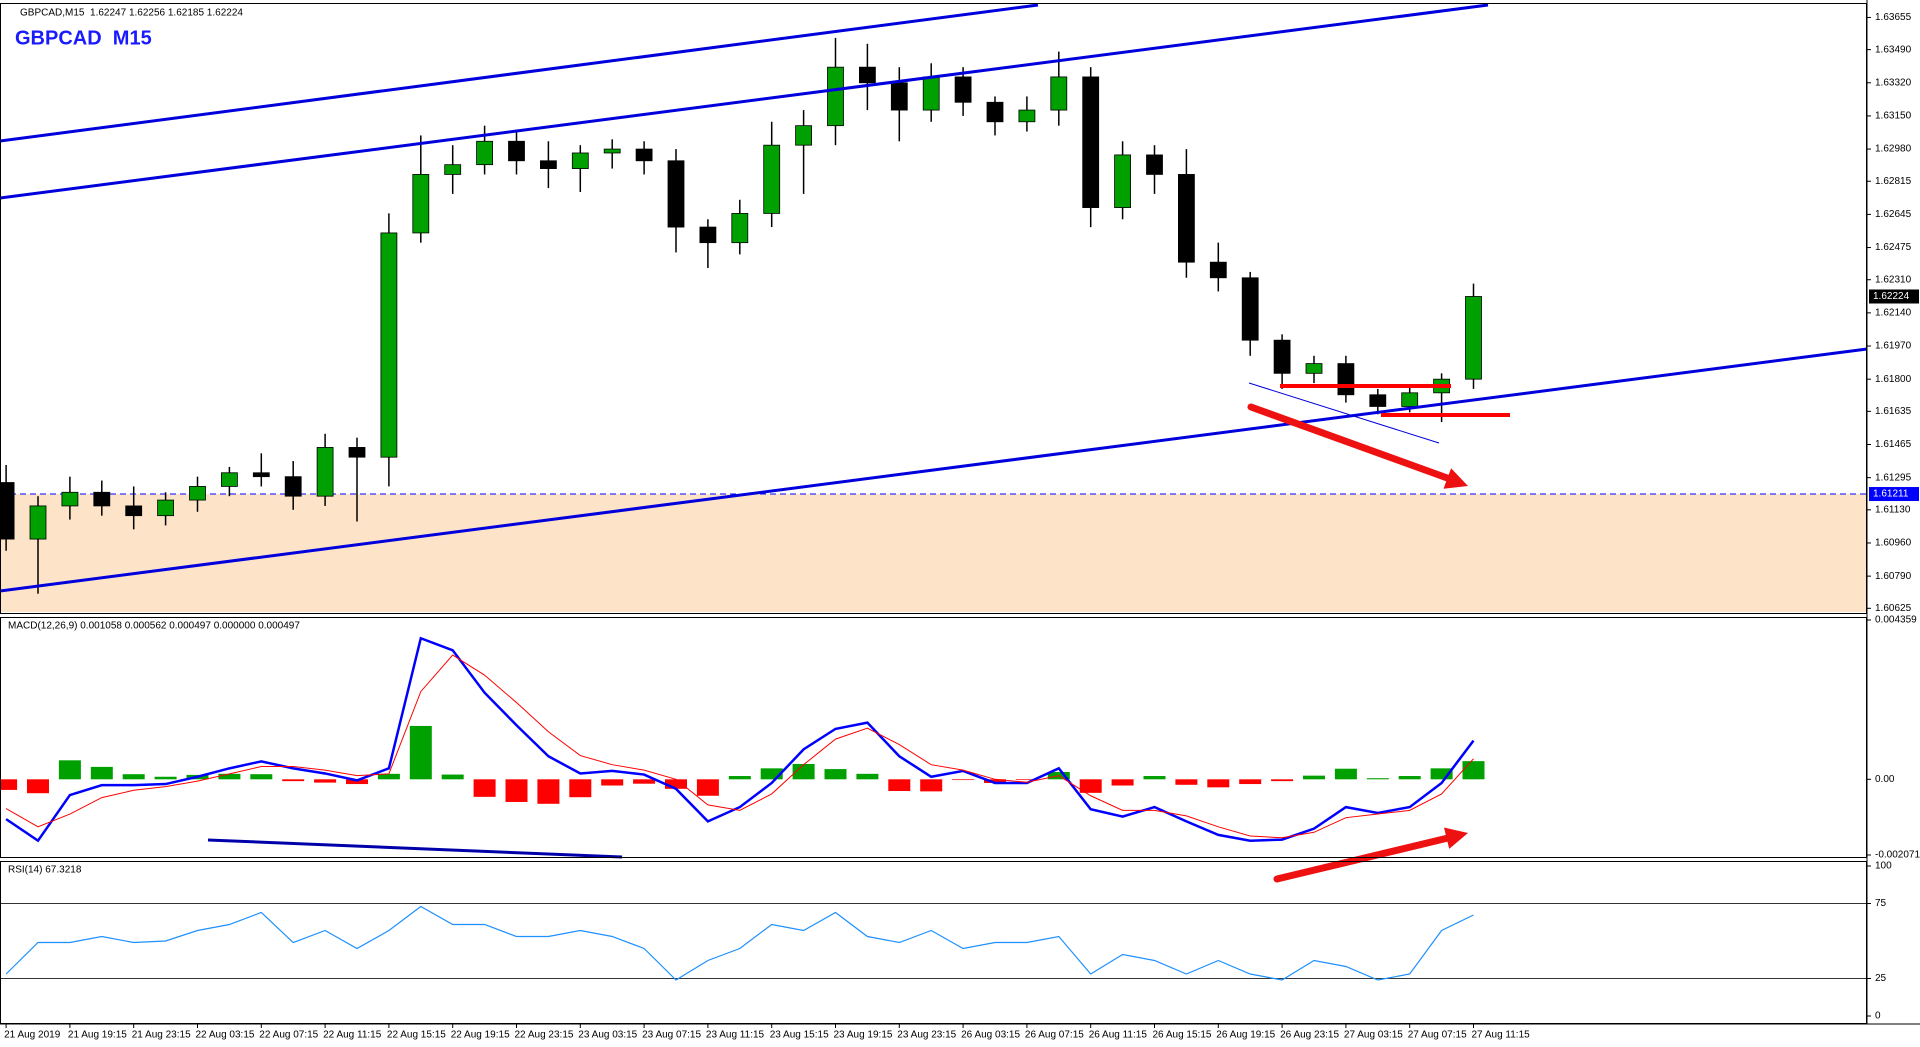 The width and height of the screenshot is (1920, 1047). I want to click on x-tick-label: 27 Aug 07:15, so click(1437, 1035).